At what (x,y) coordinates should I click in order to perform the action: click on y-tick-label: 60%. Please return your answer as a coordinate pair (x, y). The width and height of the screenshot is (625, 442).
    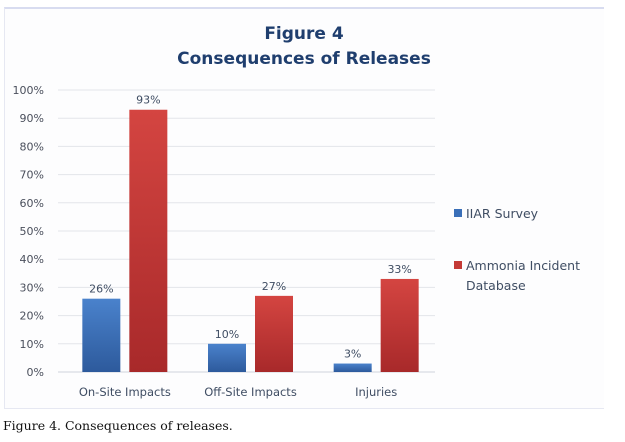
    Looking at the image, I should click on (32, 203).